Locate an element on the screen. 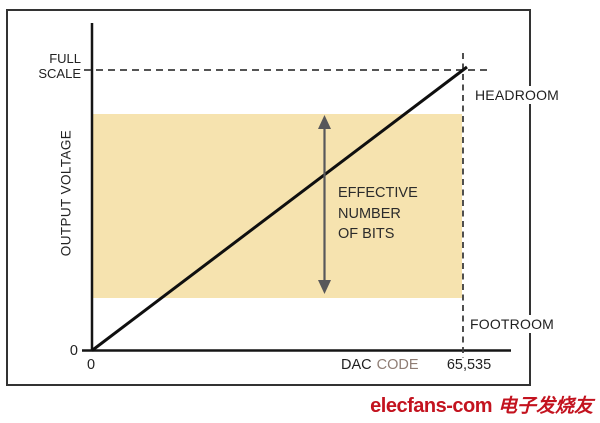 The height and width of the screenshot is (423, 600). watermark: elecfans-com 电子发烧友 is located at coordinates (481, 404).